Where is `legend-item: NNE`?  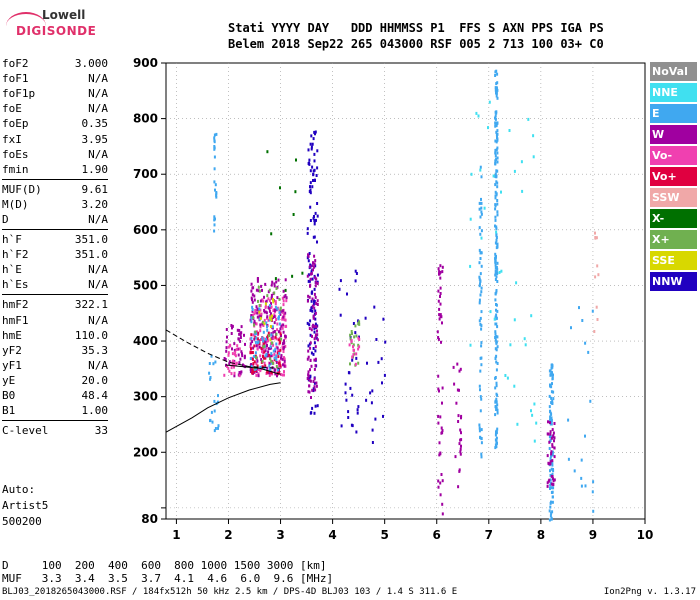 legend-item: NNE is located at coordinates (673, 92).